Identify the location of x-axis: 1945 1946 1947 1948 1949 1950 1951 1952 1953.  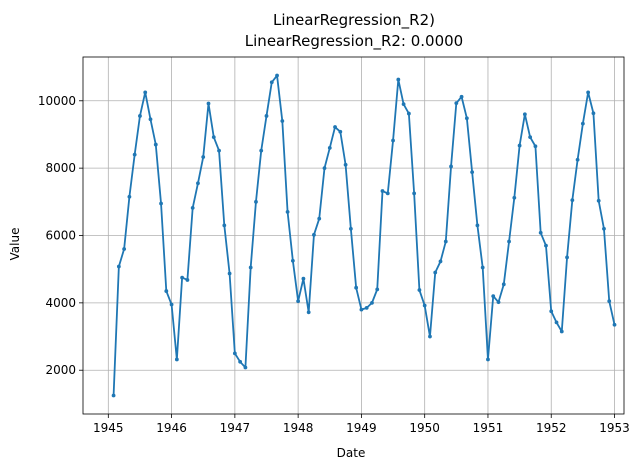
(361, 424).